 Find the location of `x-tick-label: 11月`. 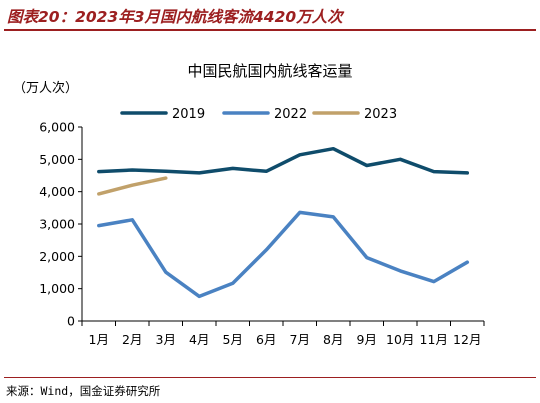

x-tick-label: 11月 is located at coordinates (434, 339).